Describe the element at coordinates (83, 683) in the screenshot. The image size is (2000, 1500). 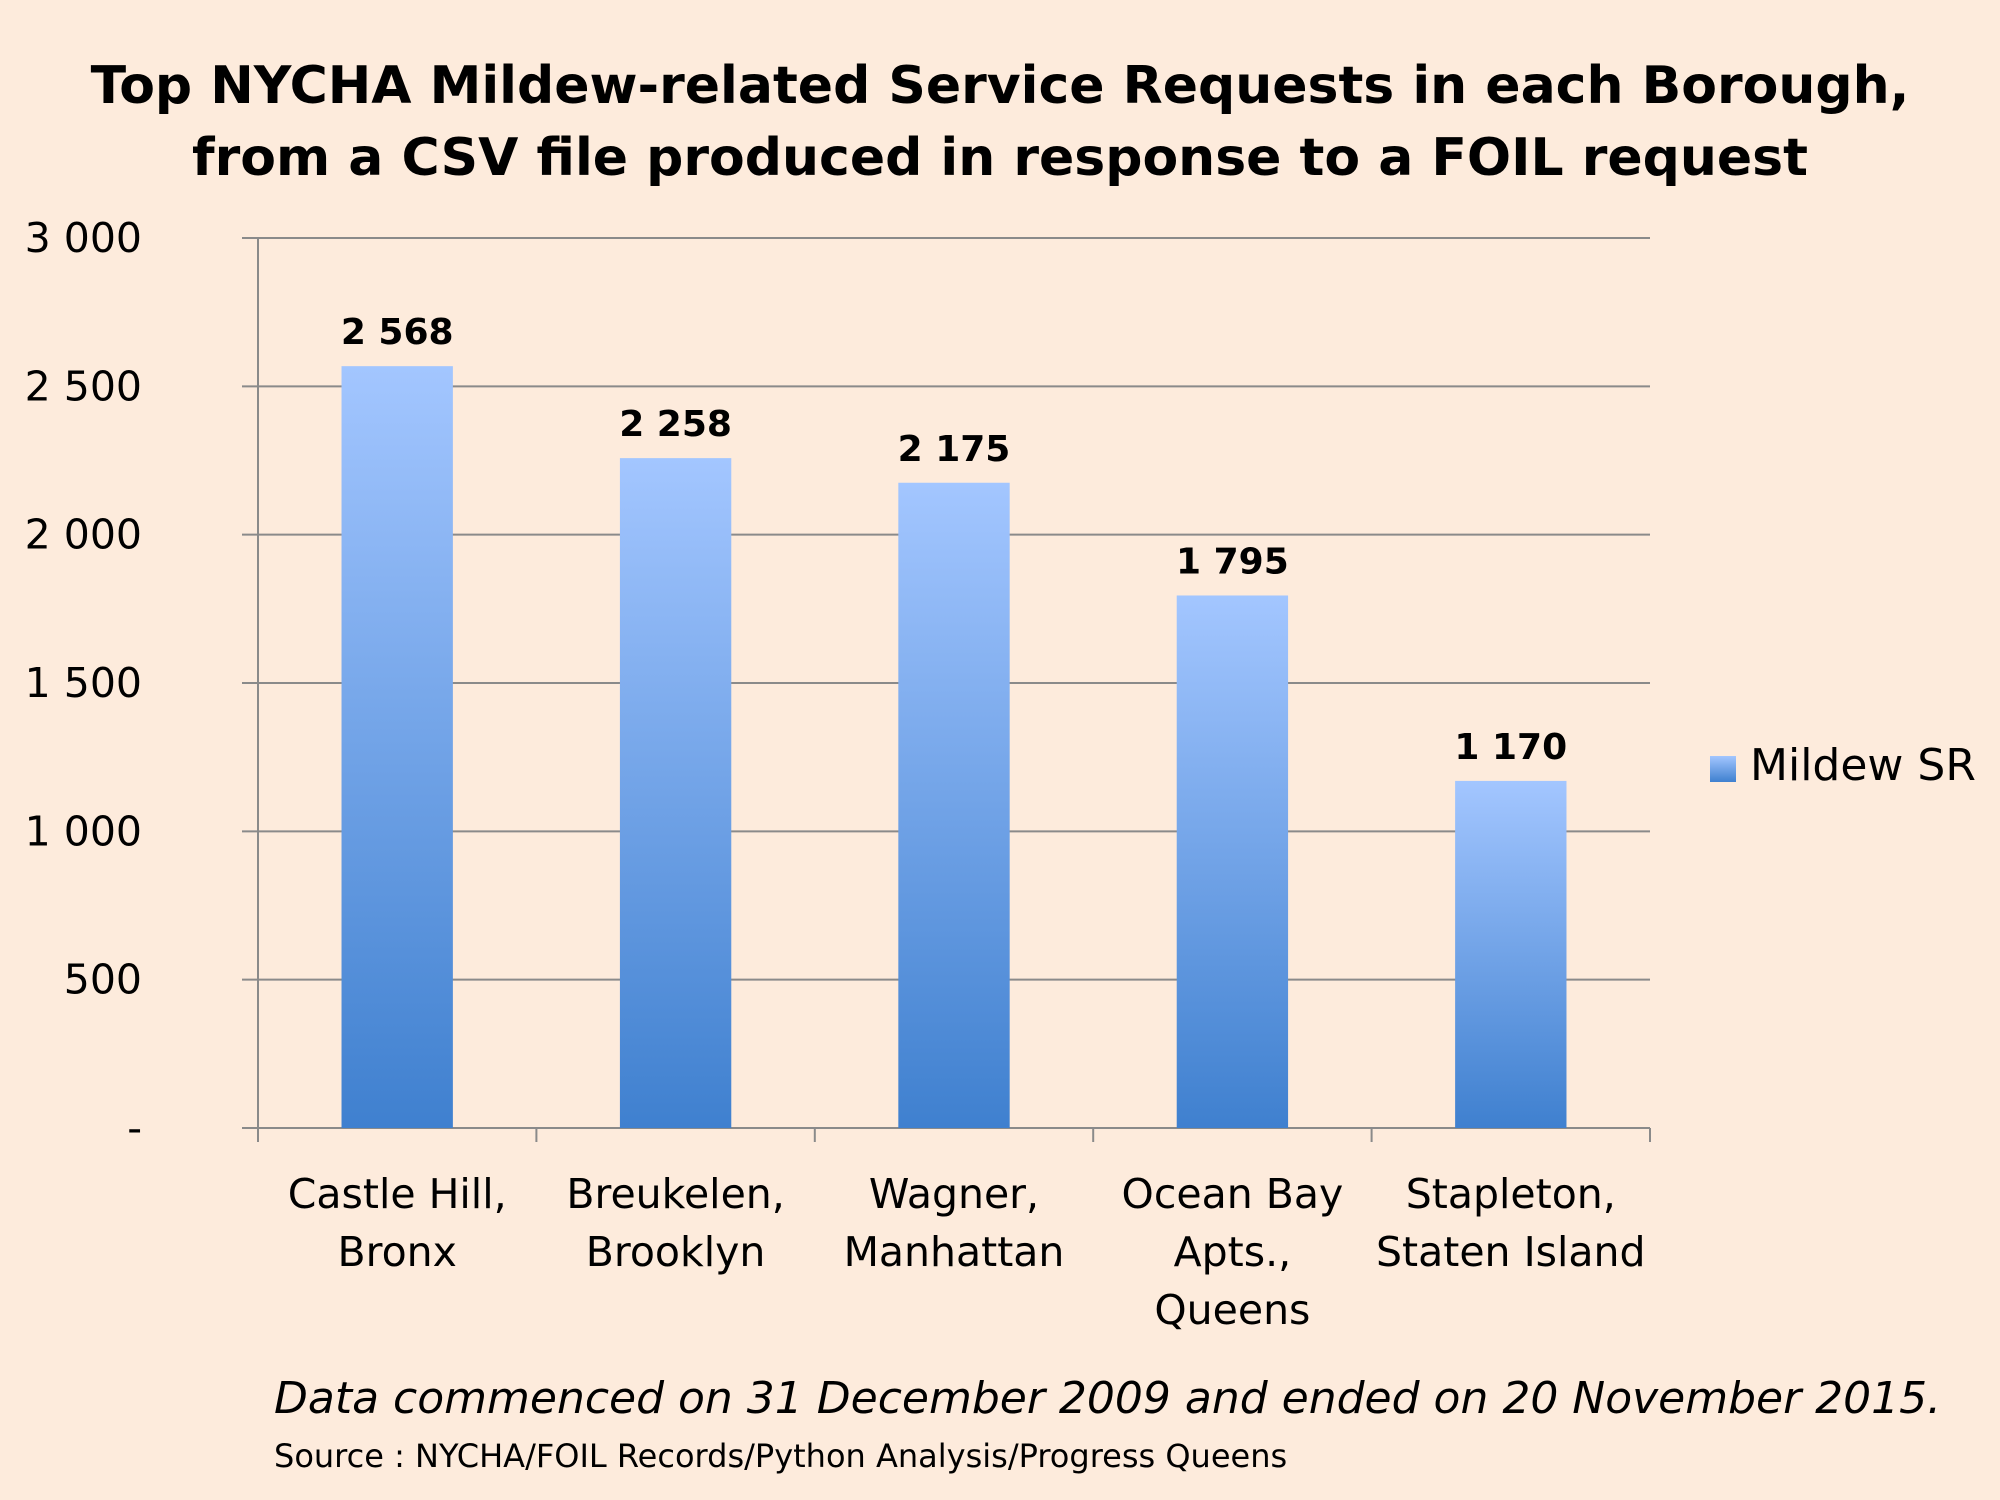
I see `y-tick-label: 1 500` at that location.